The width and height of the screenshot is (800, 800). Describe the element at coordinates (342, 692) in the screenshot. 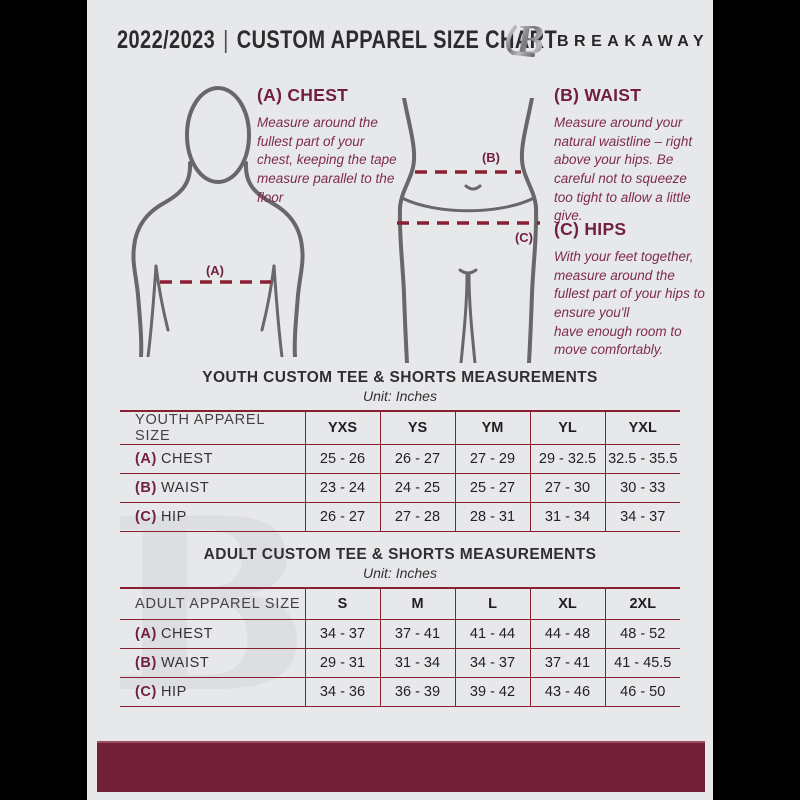

I see `size-cell: 34 - 36` at that location.